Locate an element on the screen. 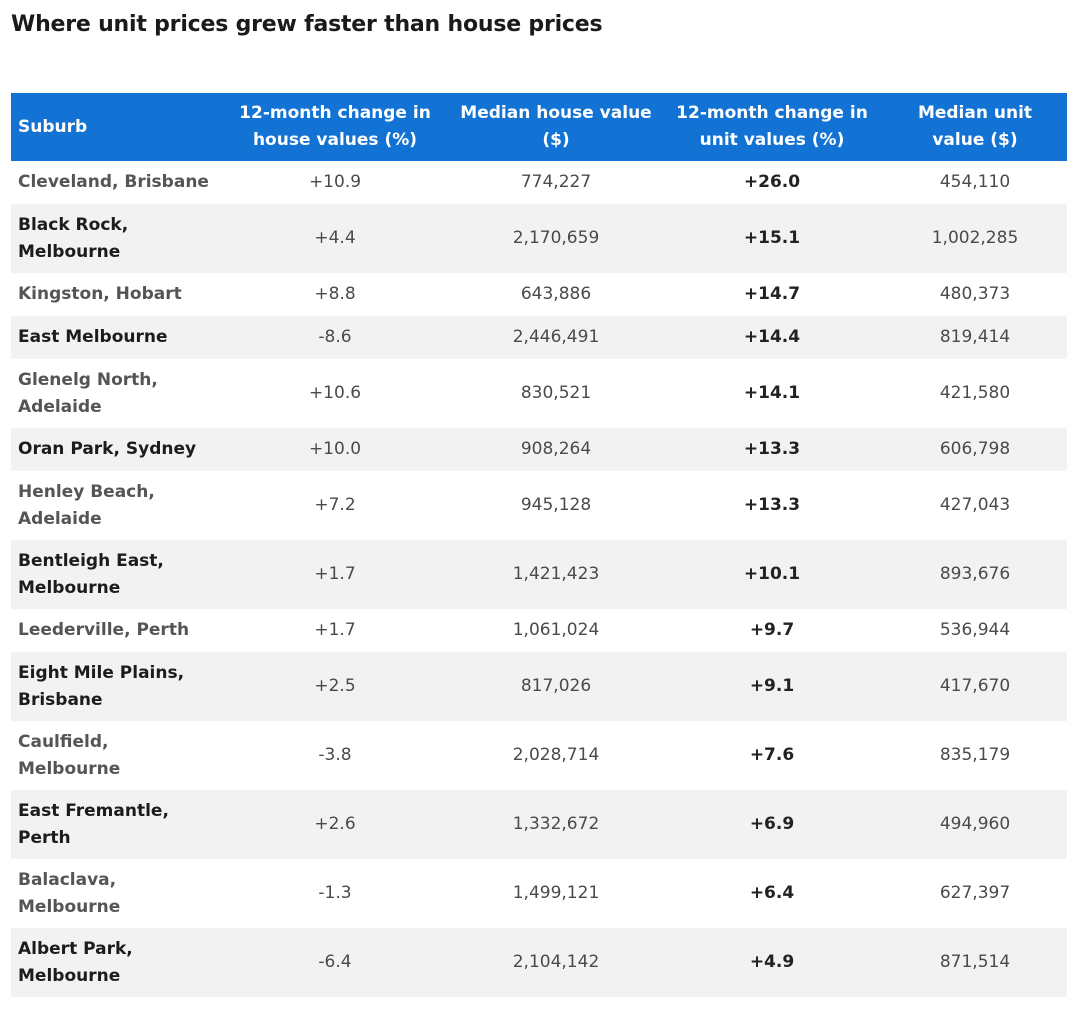 The width and height of the screenshot is (1080, 1019). house-change-cell: -6.4 is located at coordinates (335, 962).